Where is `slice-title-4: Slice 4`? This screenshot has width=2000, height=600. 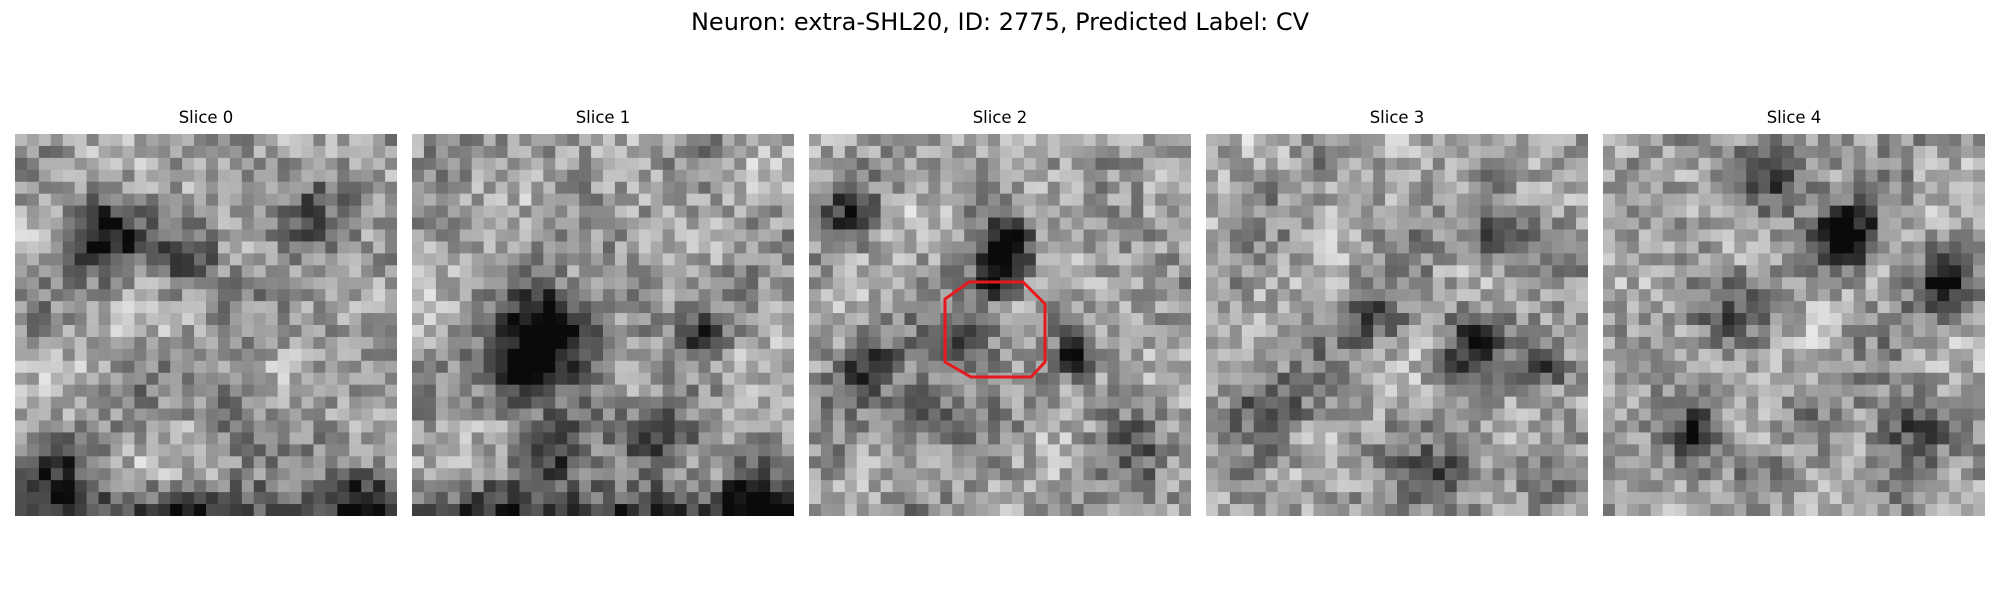 slice-title-4: Slice 4 is located at coordinates (1794, 117).